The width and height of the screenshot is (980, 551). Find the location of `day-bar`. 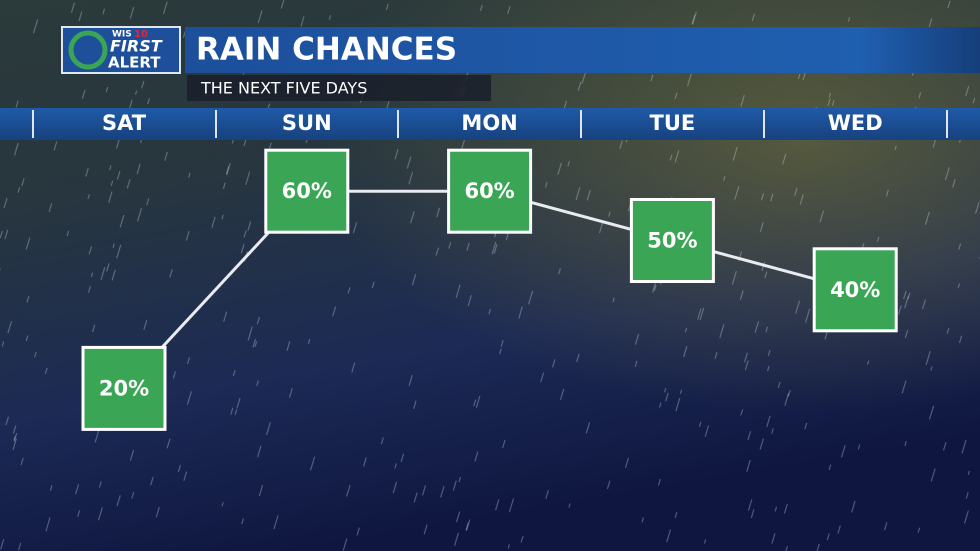

day-bar is located at coordinates (490, 124).